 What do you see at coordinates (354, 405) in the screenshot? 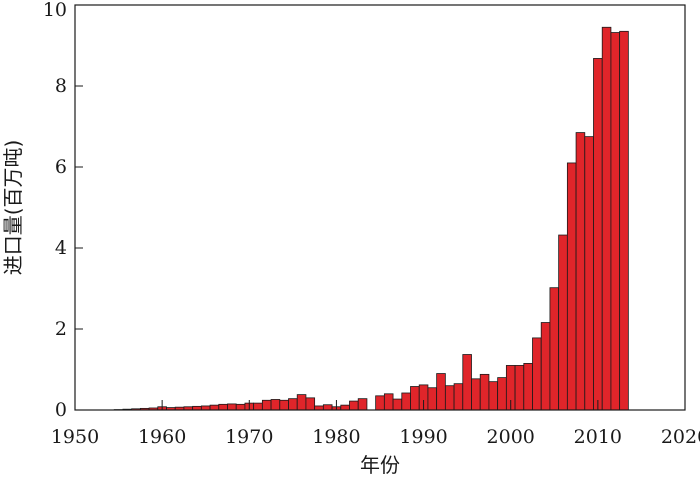
I see `bar-1982` at bounding box center [354, 405].